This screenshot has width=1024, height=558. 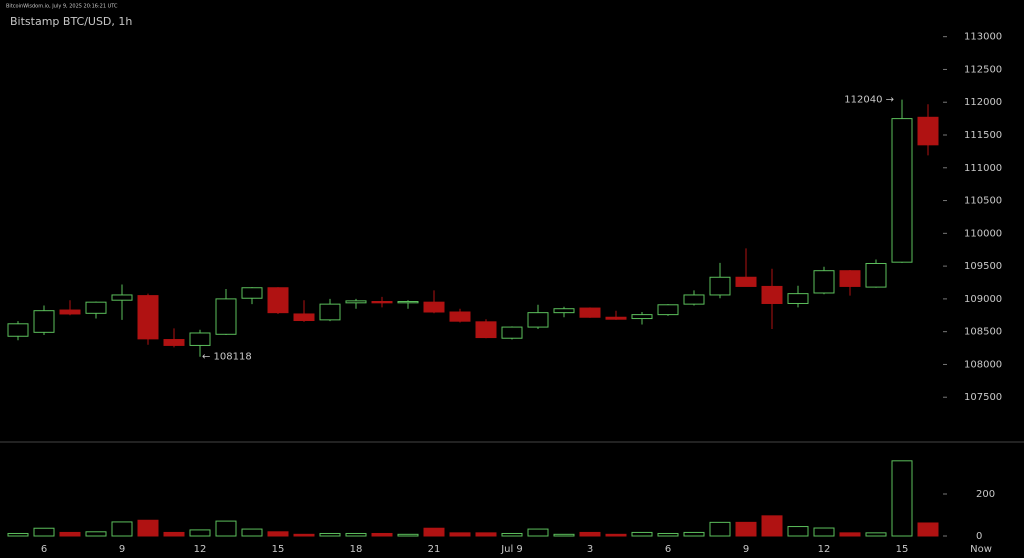 I want to click on volume-tick-label: 200, so click(x=985, y=494).